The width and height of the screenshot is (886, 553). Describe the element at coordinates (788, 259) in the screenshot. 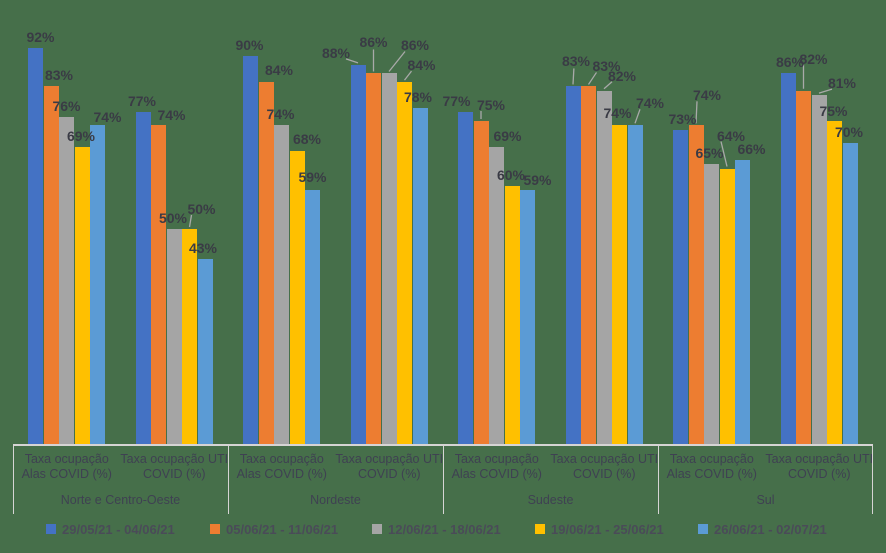

I see `bar-series1-group8` at that location.